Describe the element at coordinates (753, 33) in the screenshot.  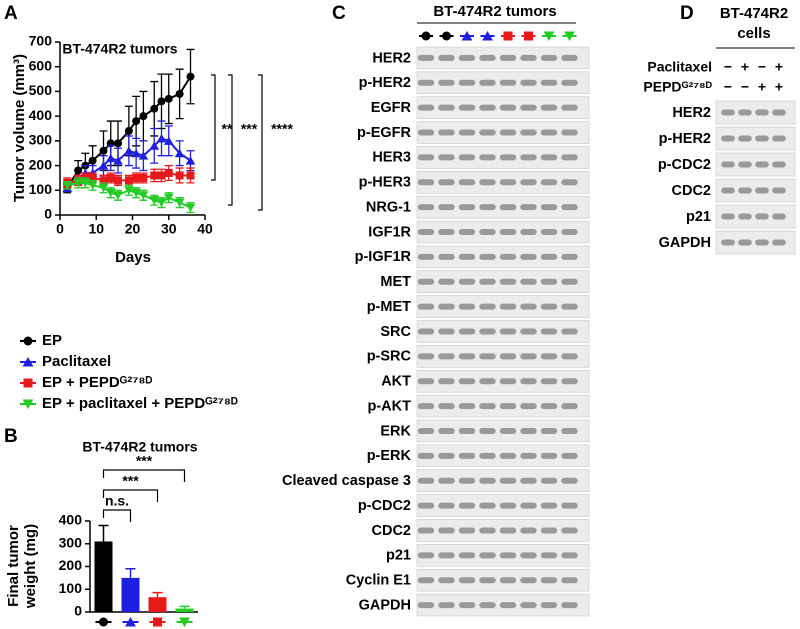
I see `blot-title: cells` at that location.